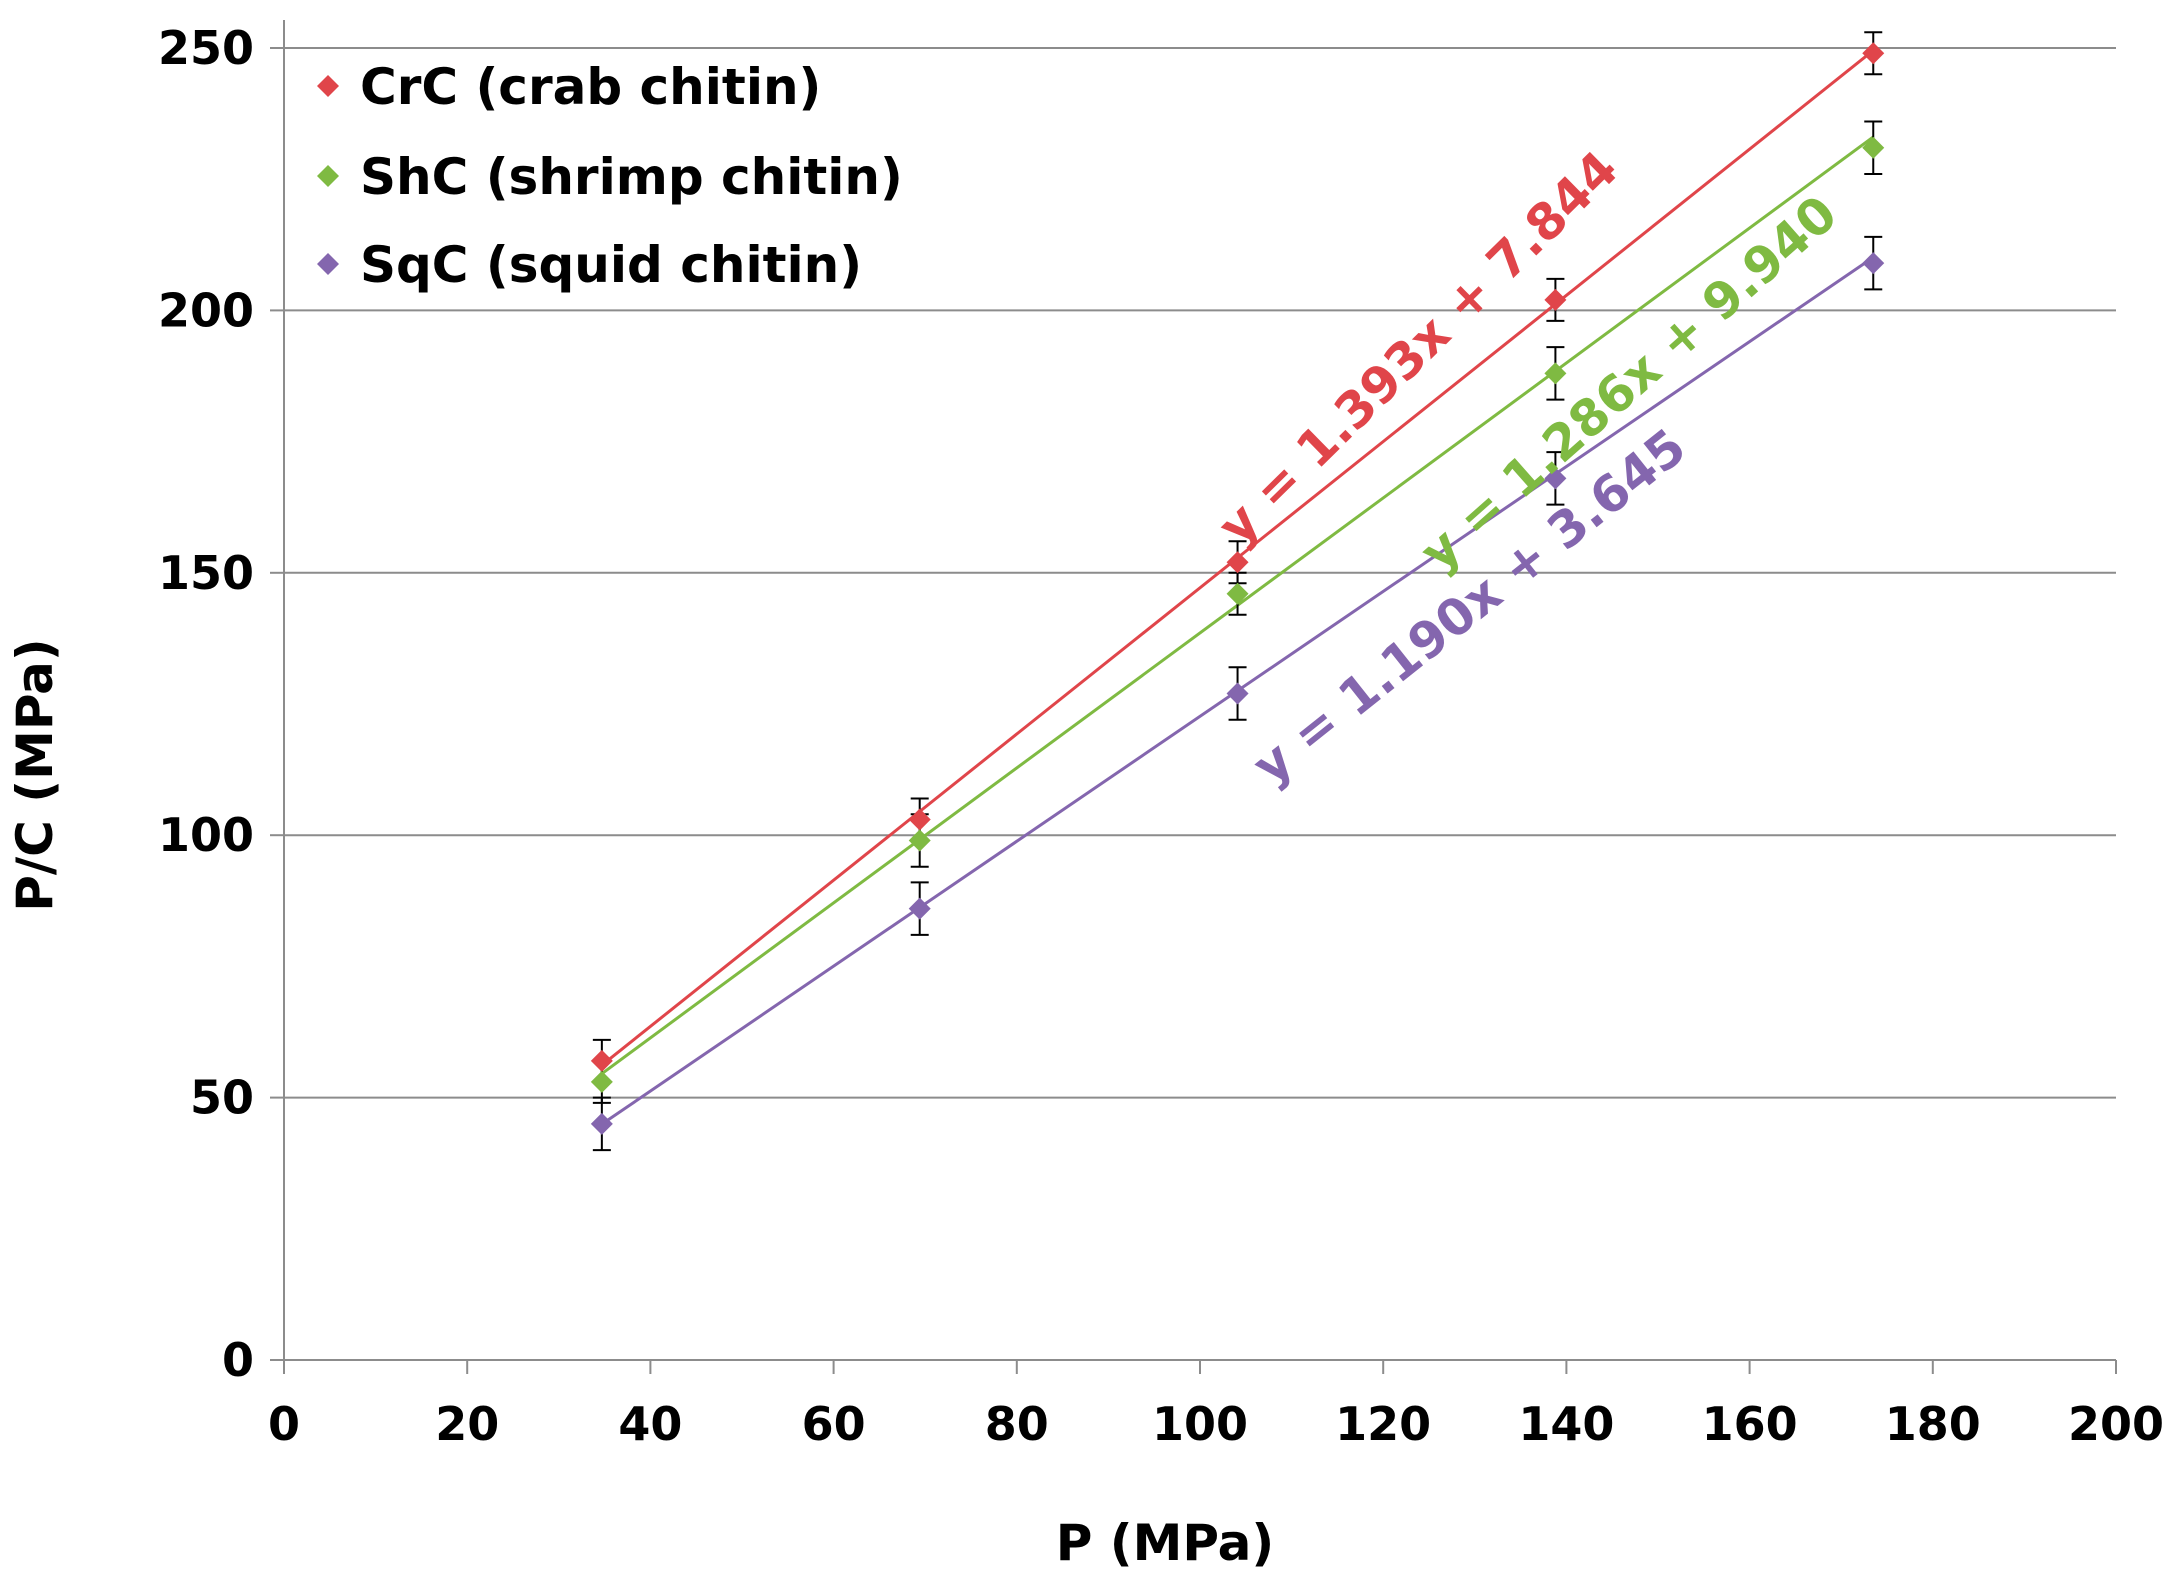 Image resolution: width=2169 pixels, height=1591 pixels. What do you see at coordinates (222, 1098) in the screenshot?
I see `y-tick-label: 50` at bounding box center [222, 1098].